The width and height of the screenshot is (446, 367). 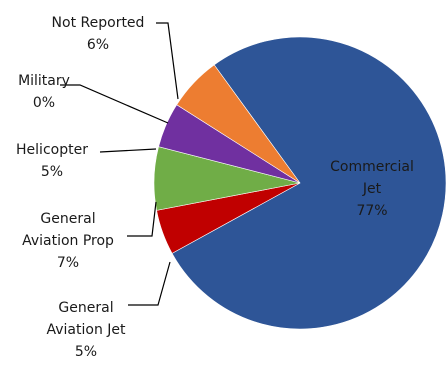 I want to click on leader-line-general-aviation-prop, so click(x=142, y=219).